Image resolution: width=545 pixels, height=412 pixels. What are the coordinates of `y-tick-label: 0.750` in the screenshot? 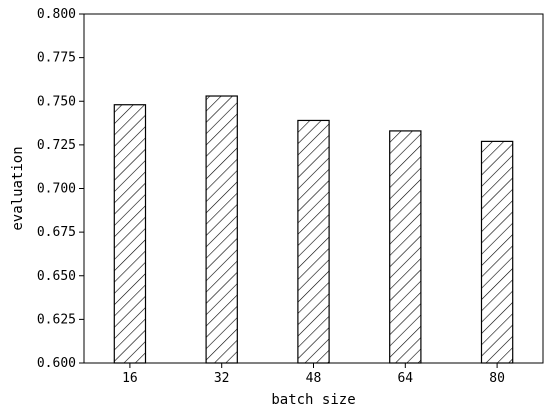 It's located at (56, 101).